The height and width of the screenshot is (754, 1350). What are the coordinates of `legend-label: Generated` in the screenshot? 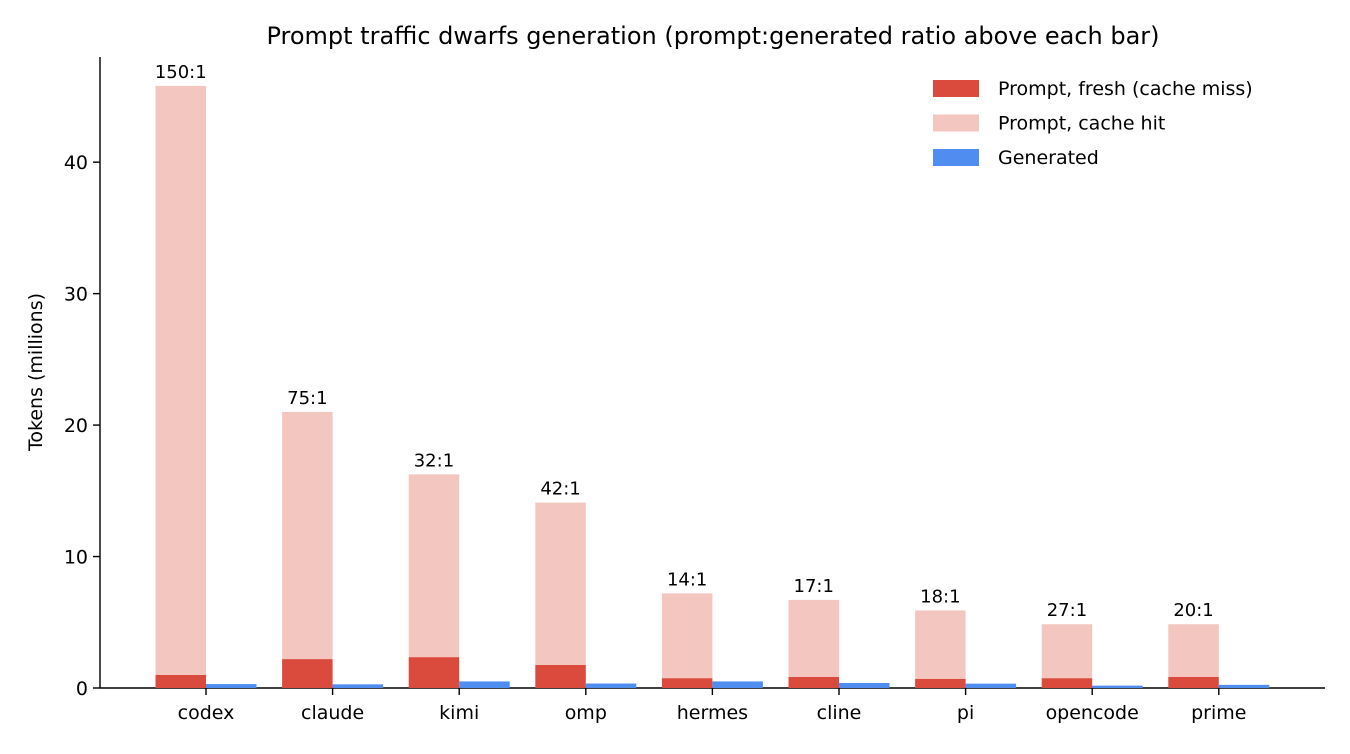 It's located at (1048, 158).